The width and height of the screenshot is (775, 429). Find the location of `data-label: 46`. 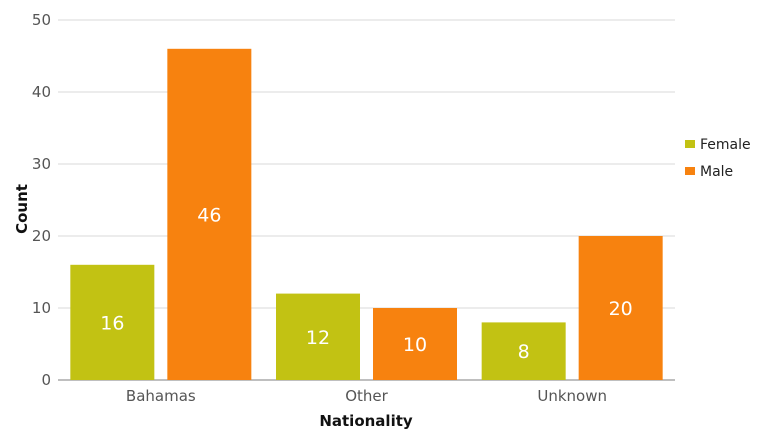

data-label: 46 is located at coordinates (209, 215).